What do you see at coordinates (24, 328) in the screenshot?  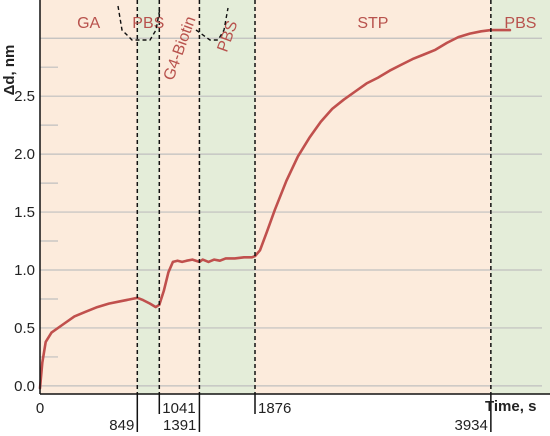 I see `y-tick-label: 0.5` at bounding box center [24, 328].